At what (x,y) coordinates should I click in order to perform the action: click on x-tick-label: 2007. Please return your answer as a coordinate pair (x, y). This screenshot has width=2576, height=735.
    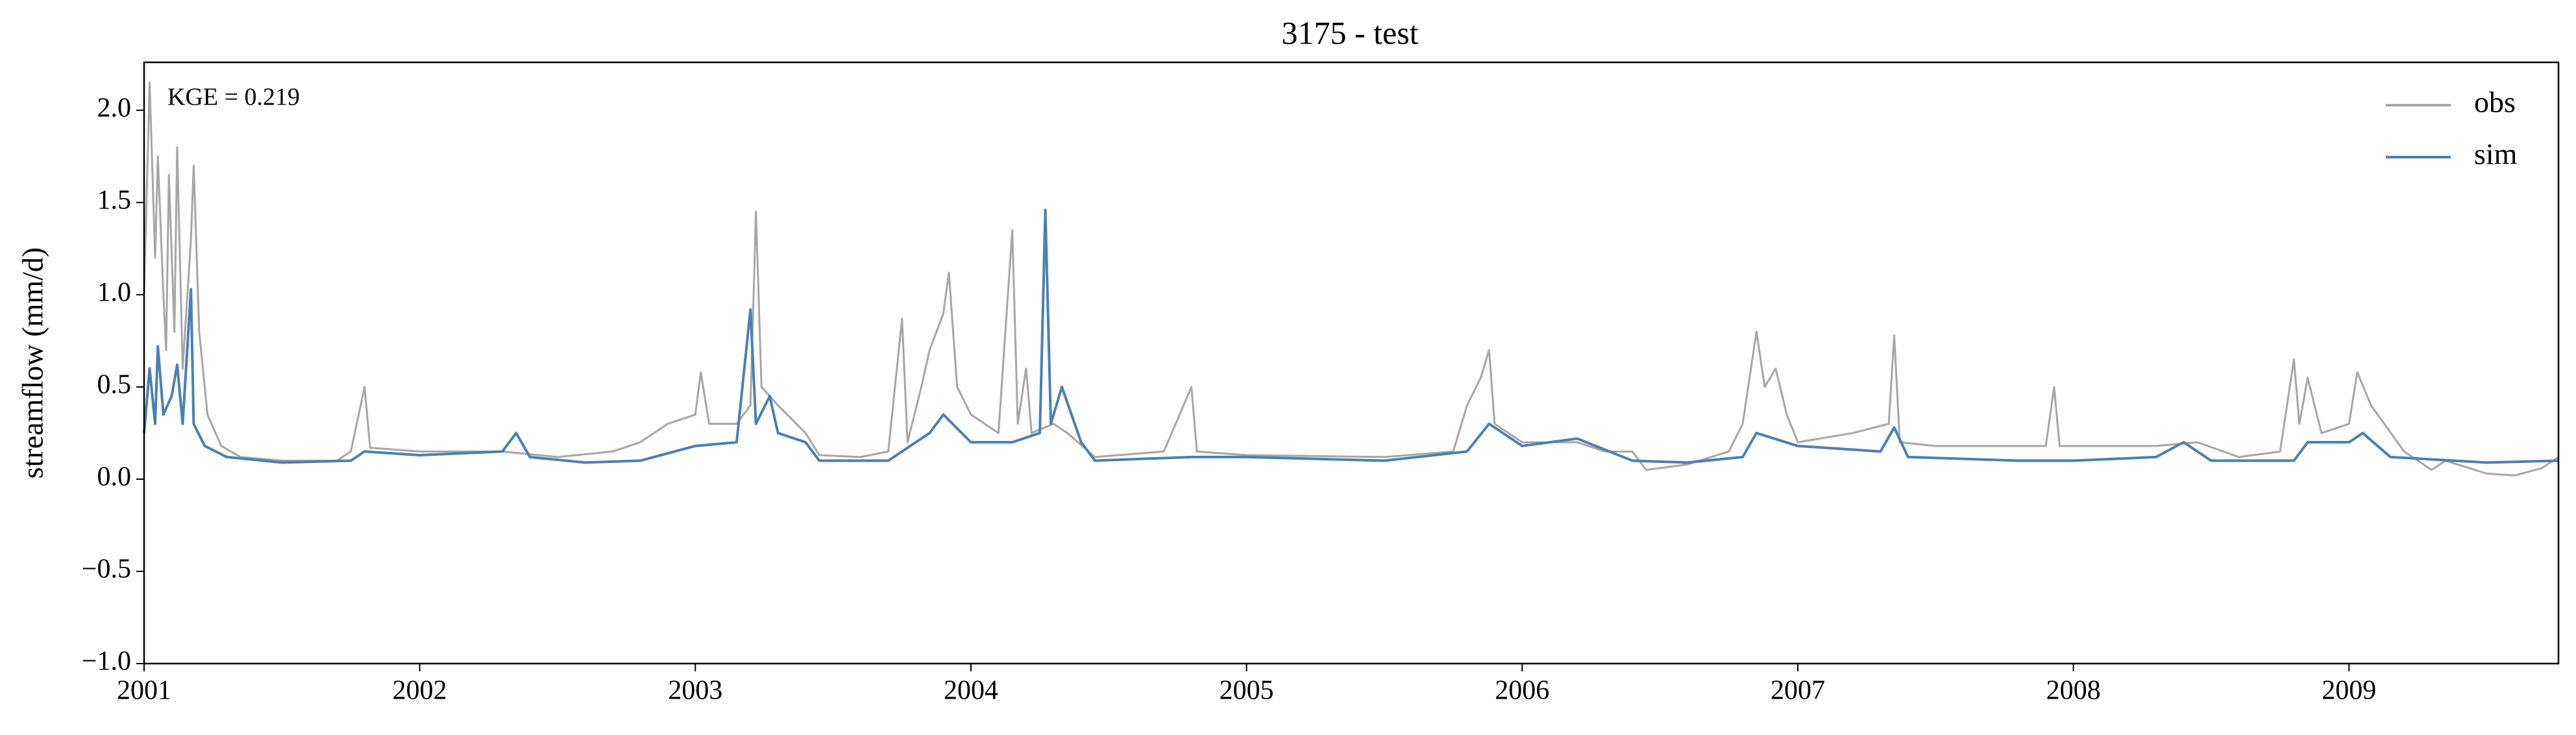
    Looking at the image, I should click on (1798, 691).